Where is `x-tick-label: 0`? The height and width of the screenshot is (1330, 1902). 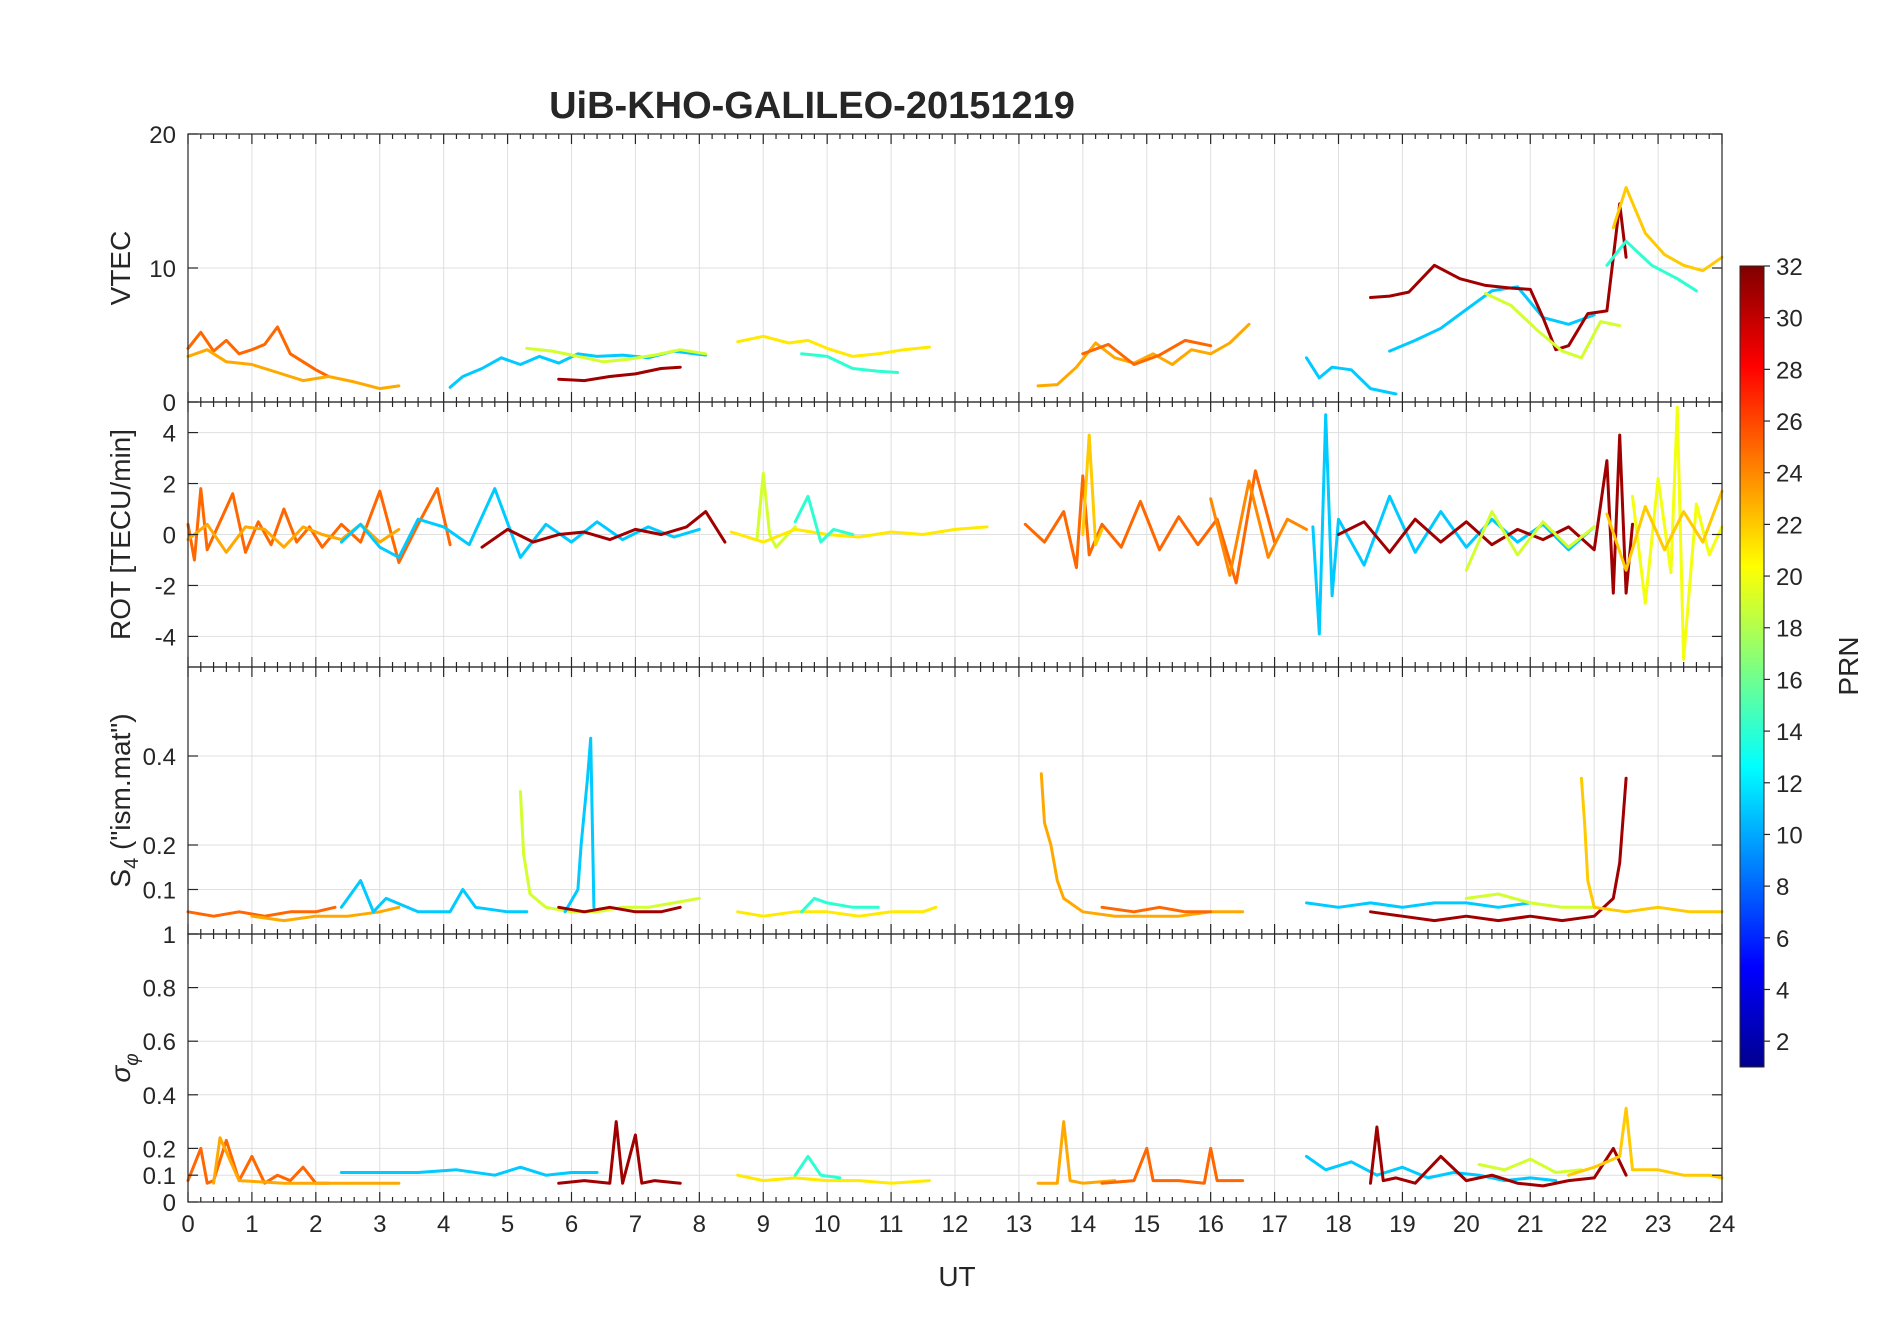 x-tick-label: 0 is located at coordinates (187, 1224).